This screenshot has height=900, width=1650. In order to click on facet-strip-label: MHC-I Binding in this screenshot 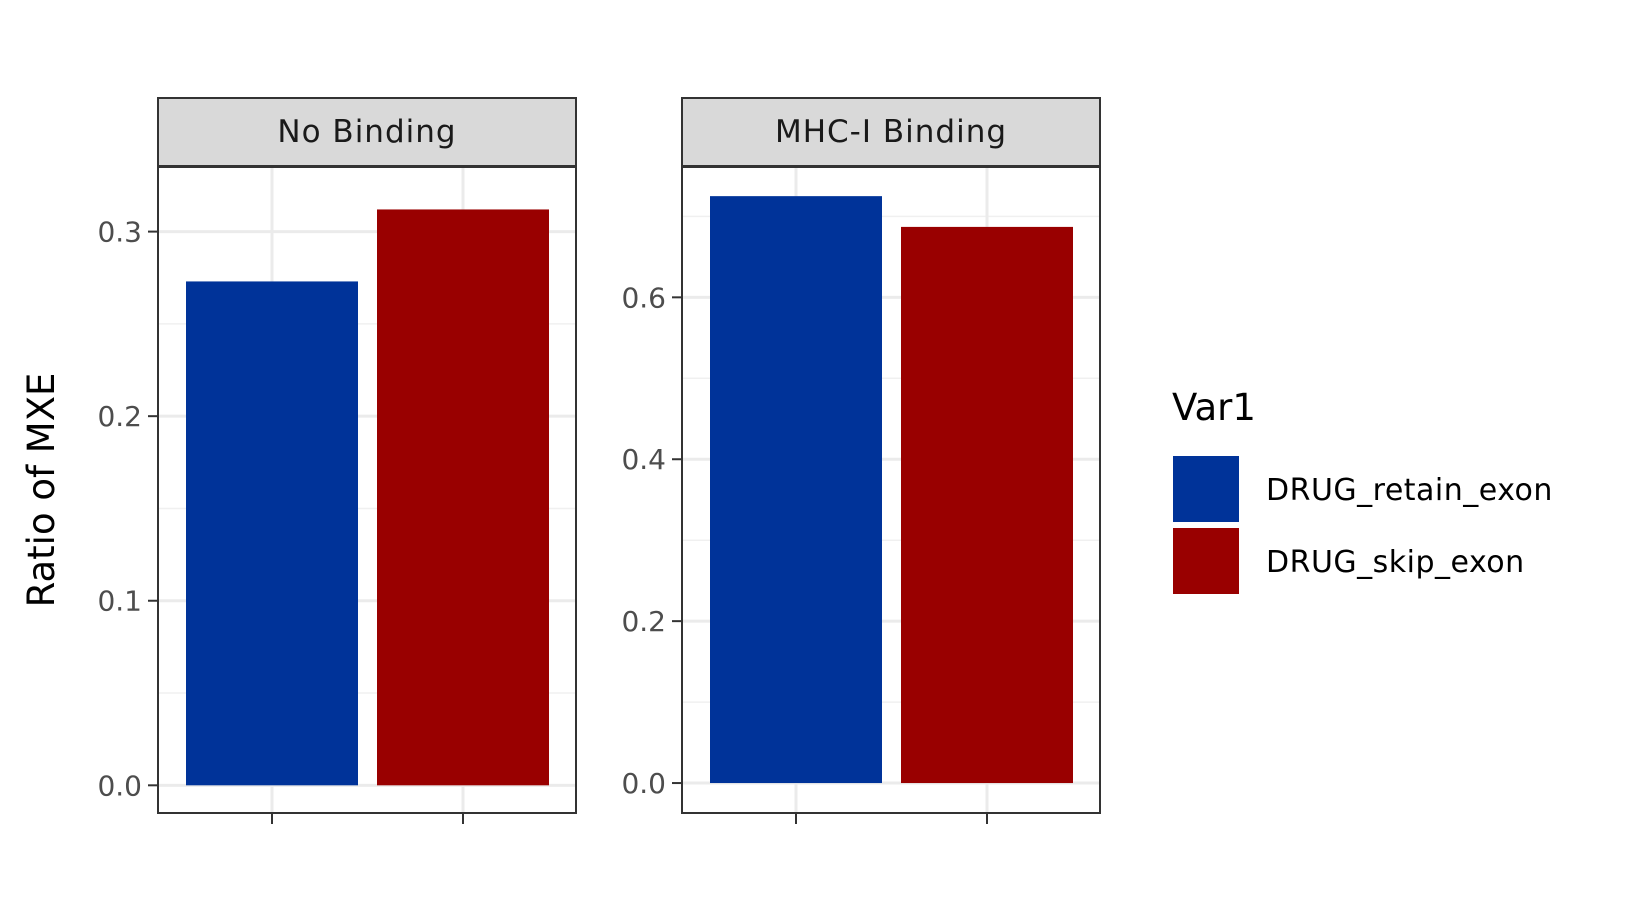, I will do `click(891, 132)`.